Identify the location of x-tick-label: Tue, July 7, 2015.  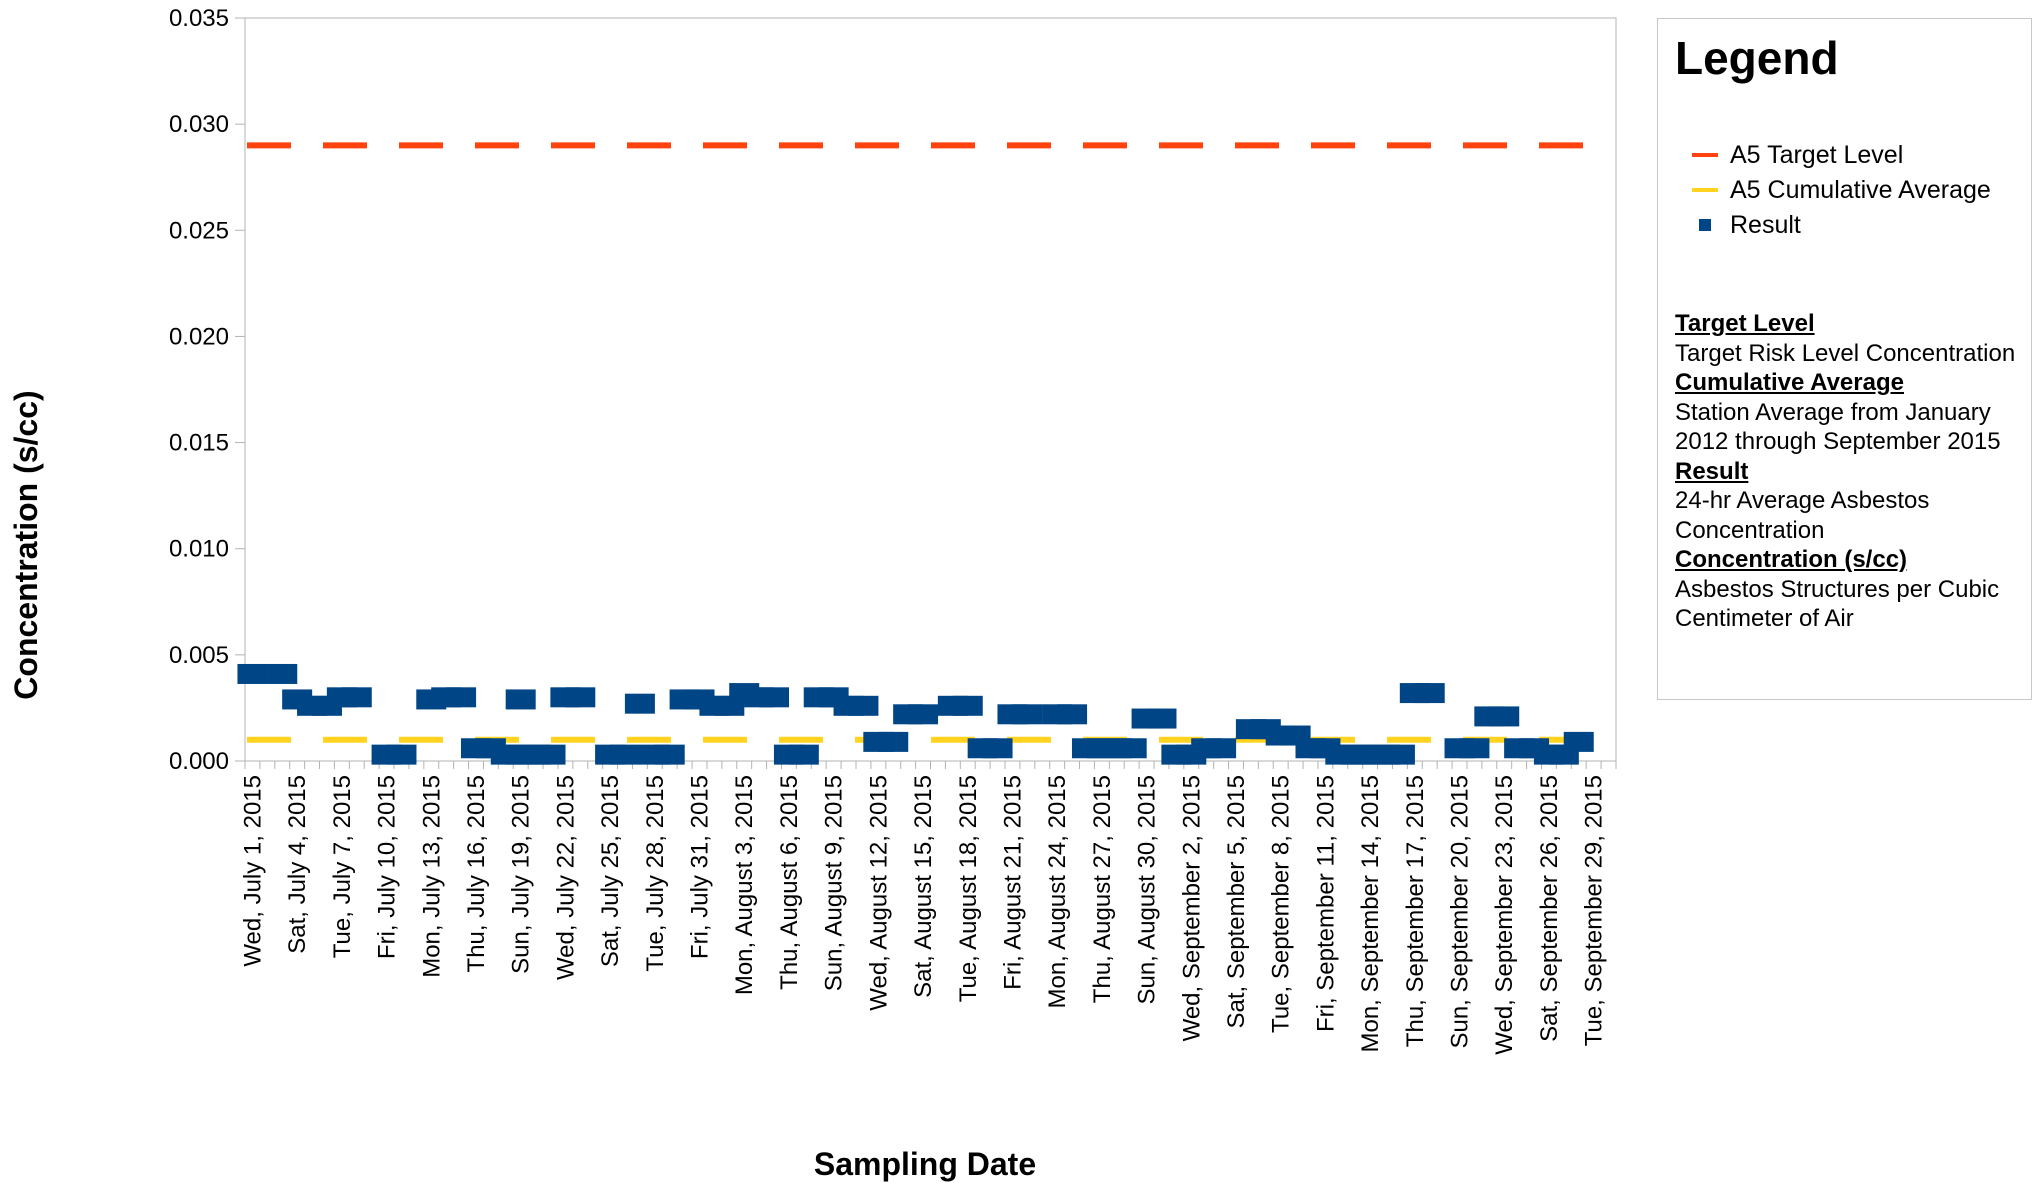
(342, 866).